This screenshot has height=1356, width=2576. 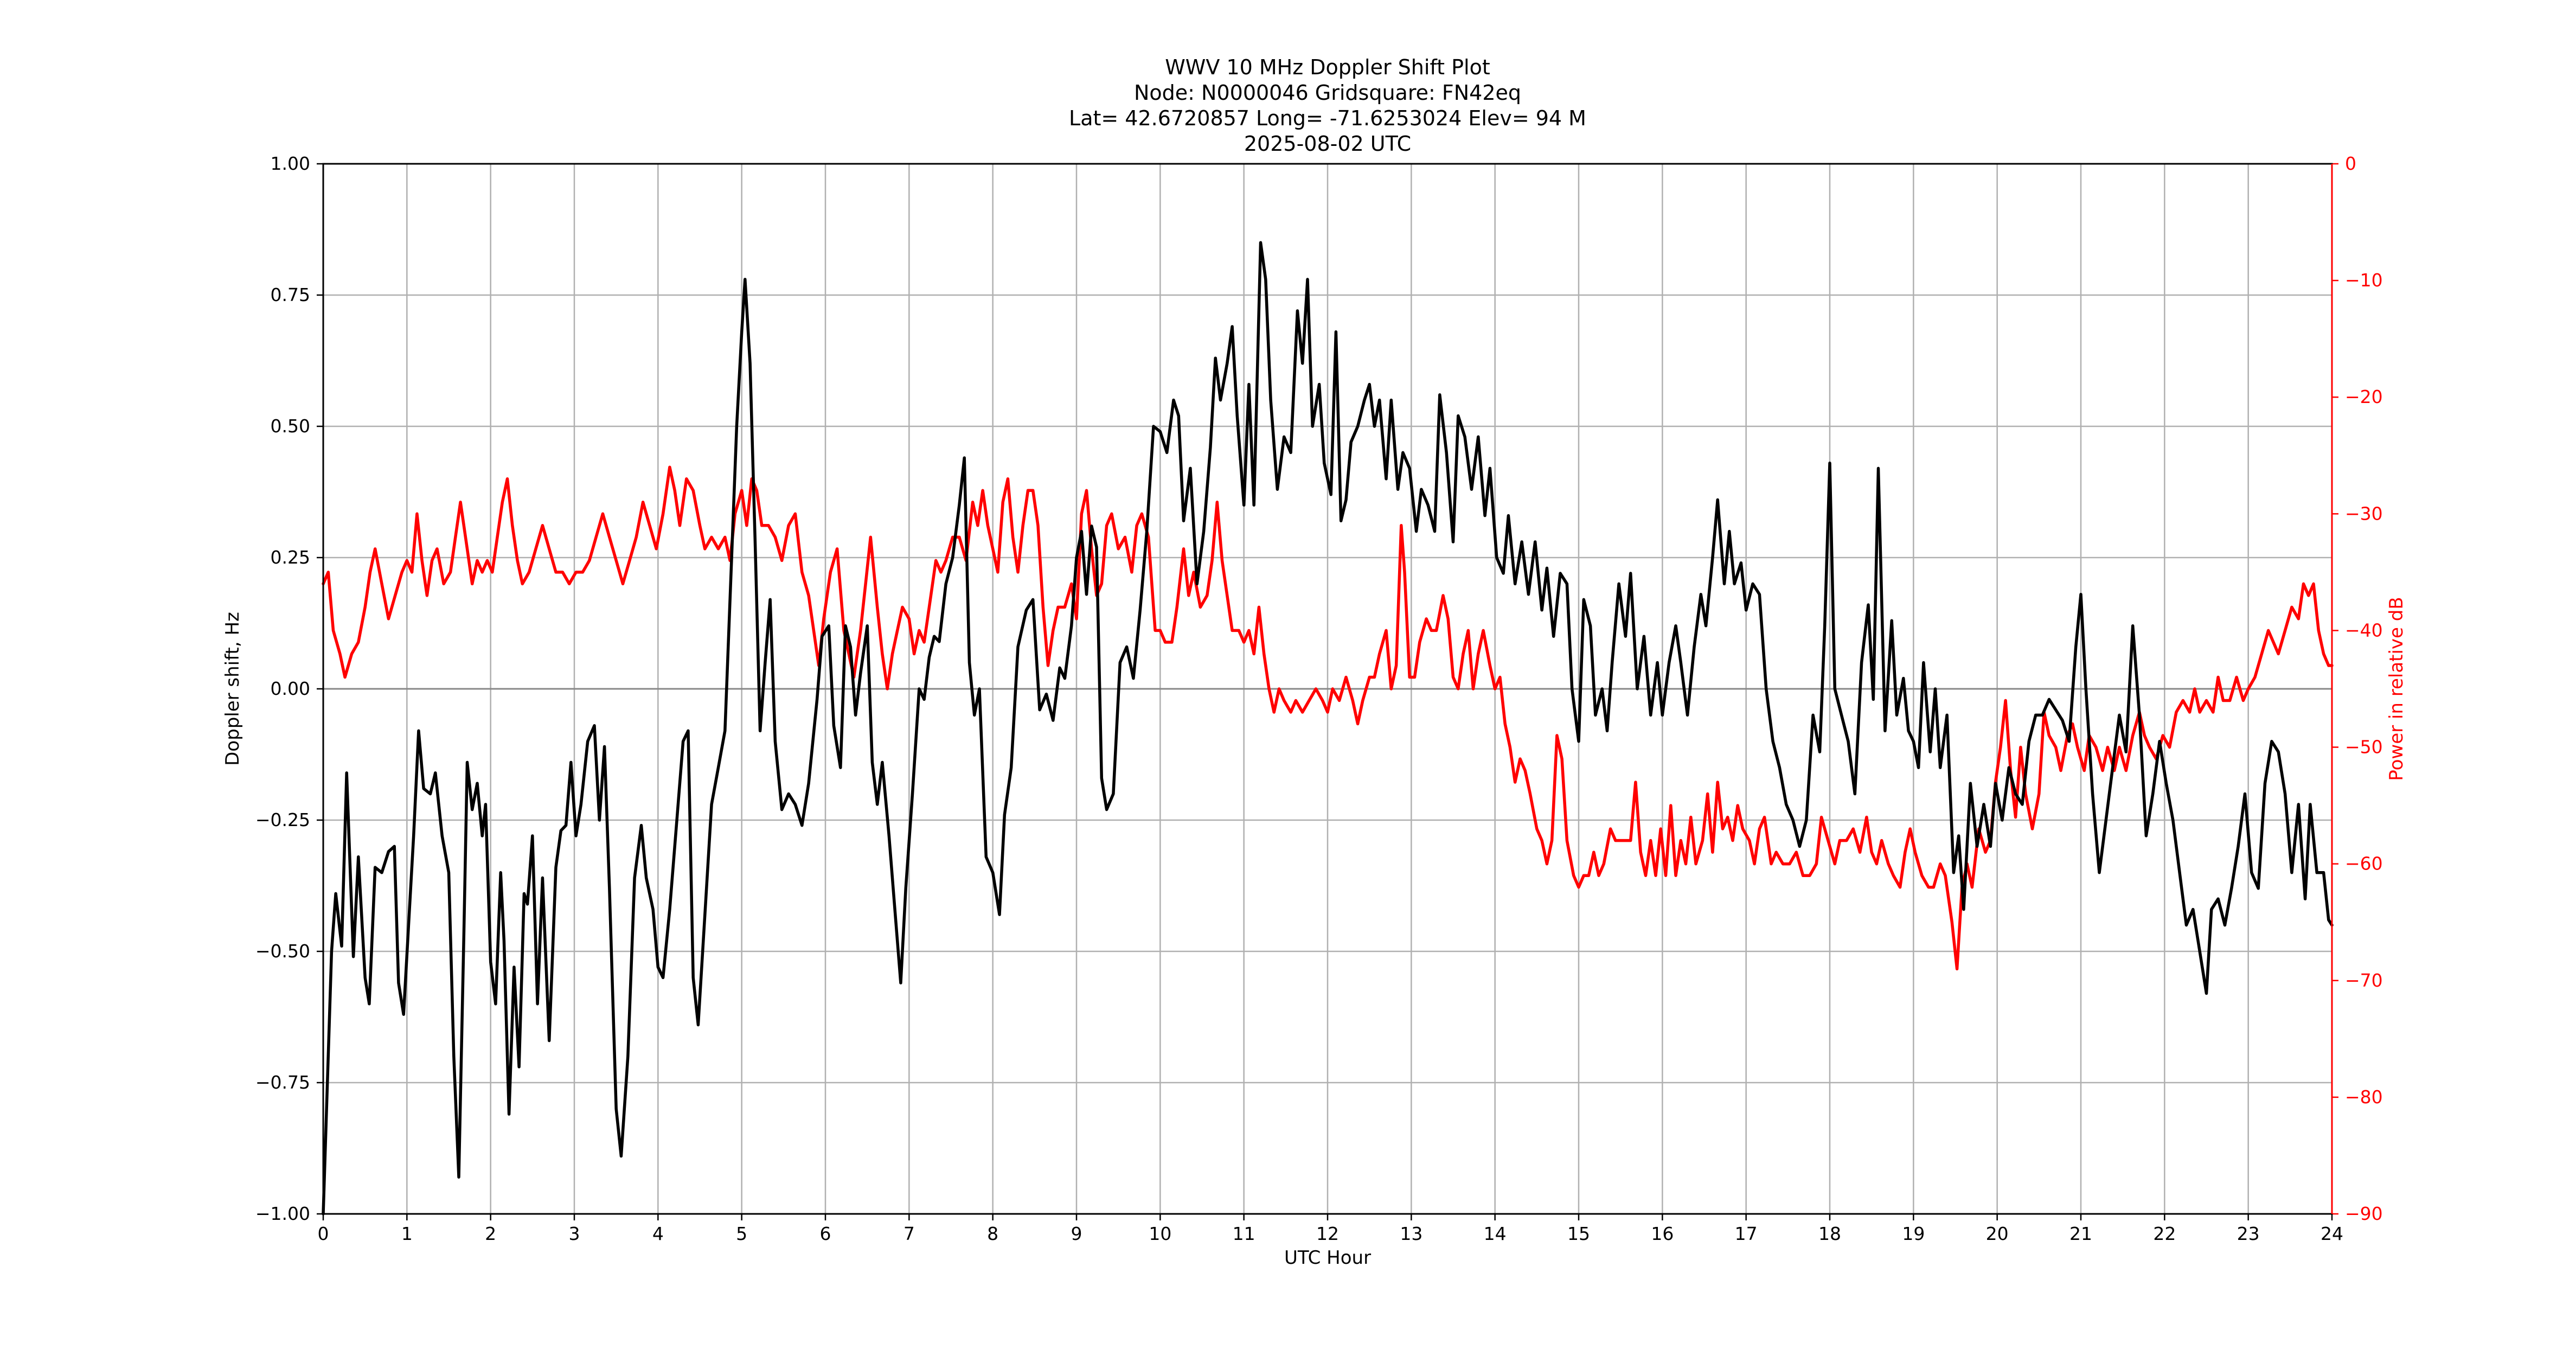 I want to click on x-tick-label: 3, so click(x=574, y=1233).